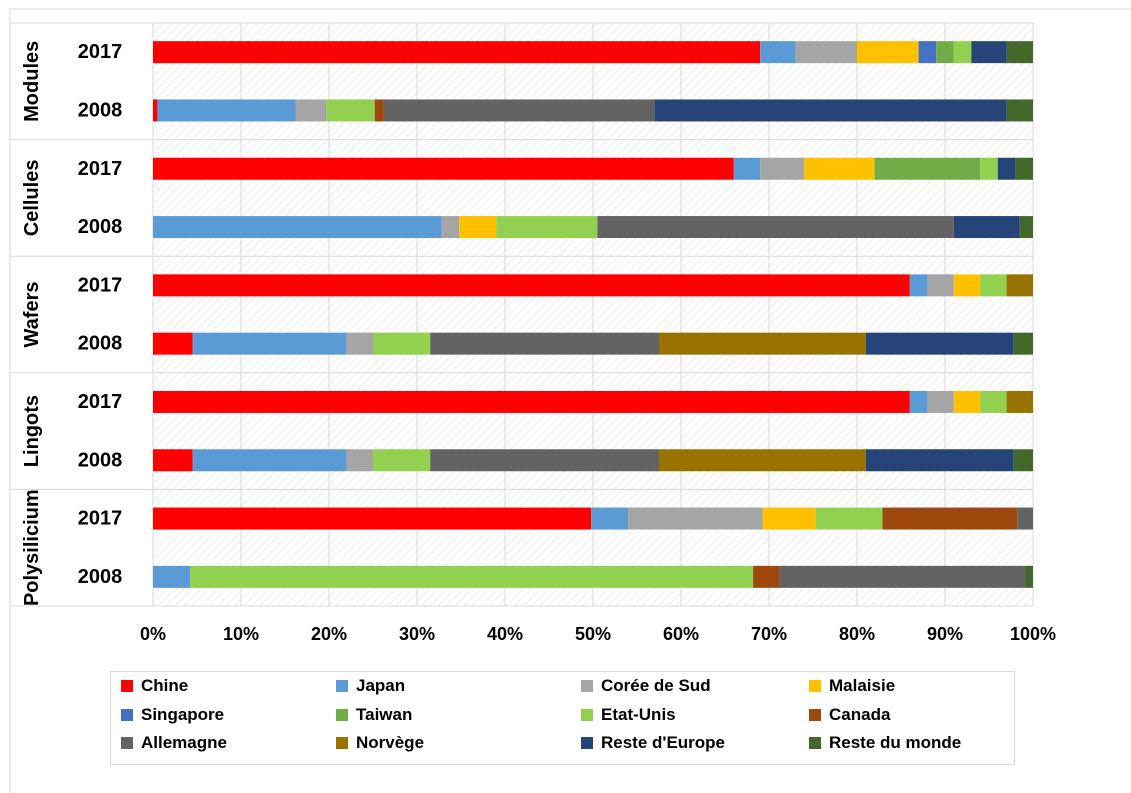 The width and height of the screenshot is (1131, 793). Describe the element at coordinates (32, 81) in the screenshot. I see `group-label: Modules` at that location.